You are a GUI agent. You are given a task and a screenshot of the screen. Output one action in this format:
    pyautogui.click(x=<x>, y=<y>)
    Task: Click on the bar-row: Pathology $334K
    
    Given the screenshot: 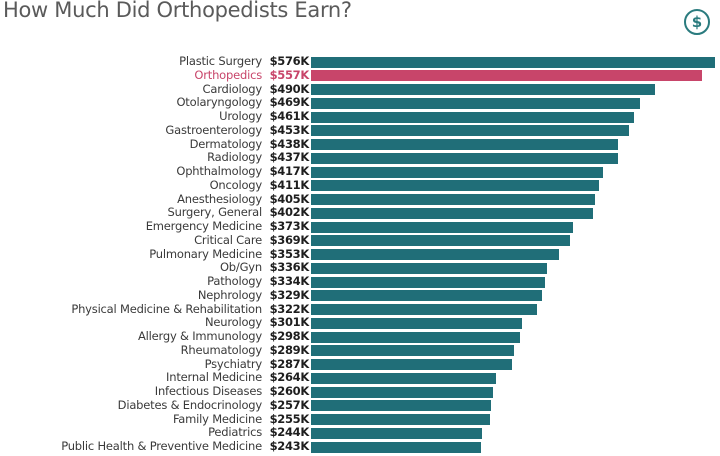 What is the action you would take?
    pyautogui.click(x=360, y=281)
    